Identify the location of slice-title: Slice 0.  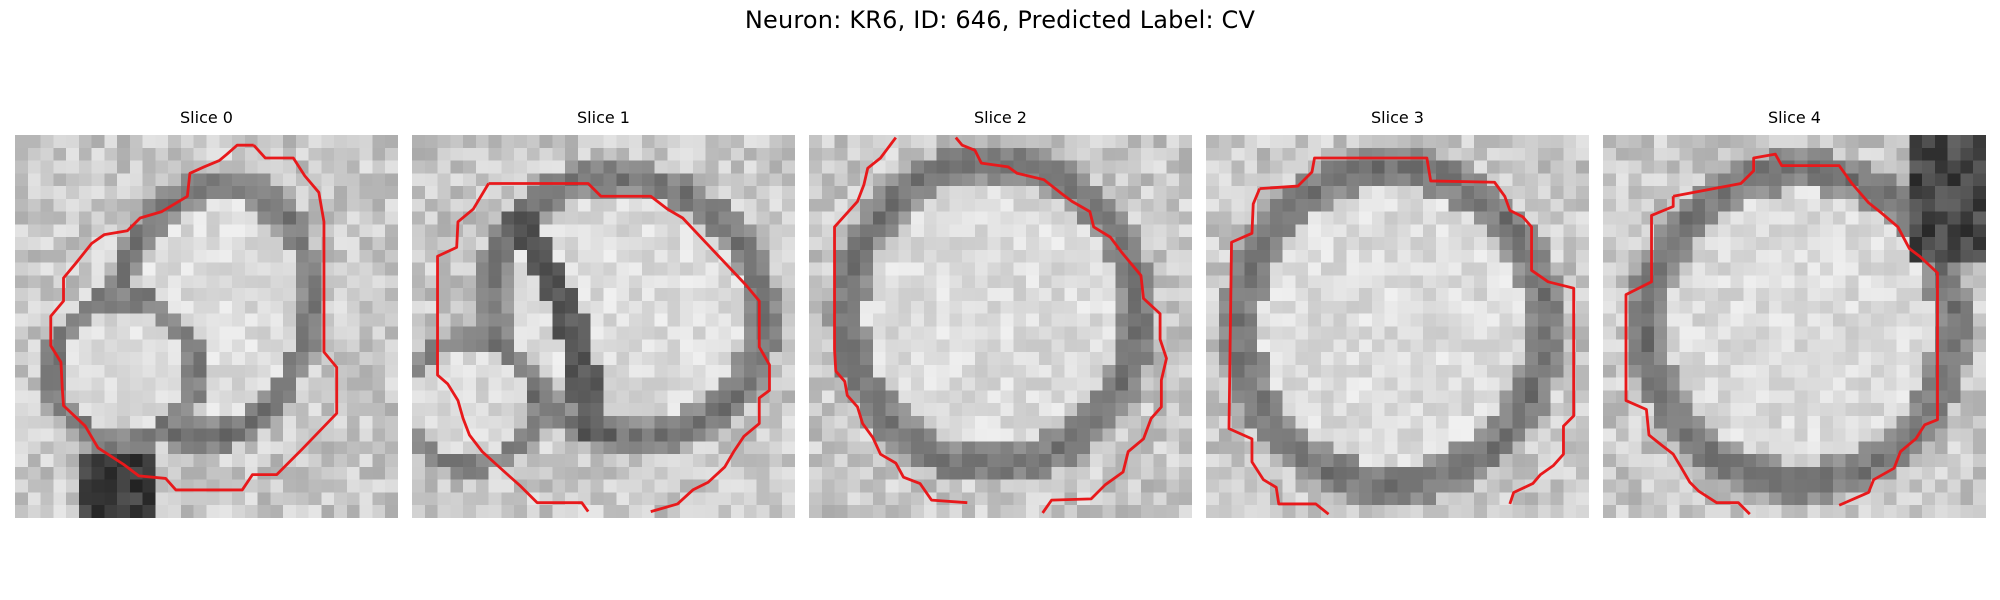
(206, 117).